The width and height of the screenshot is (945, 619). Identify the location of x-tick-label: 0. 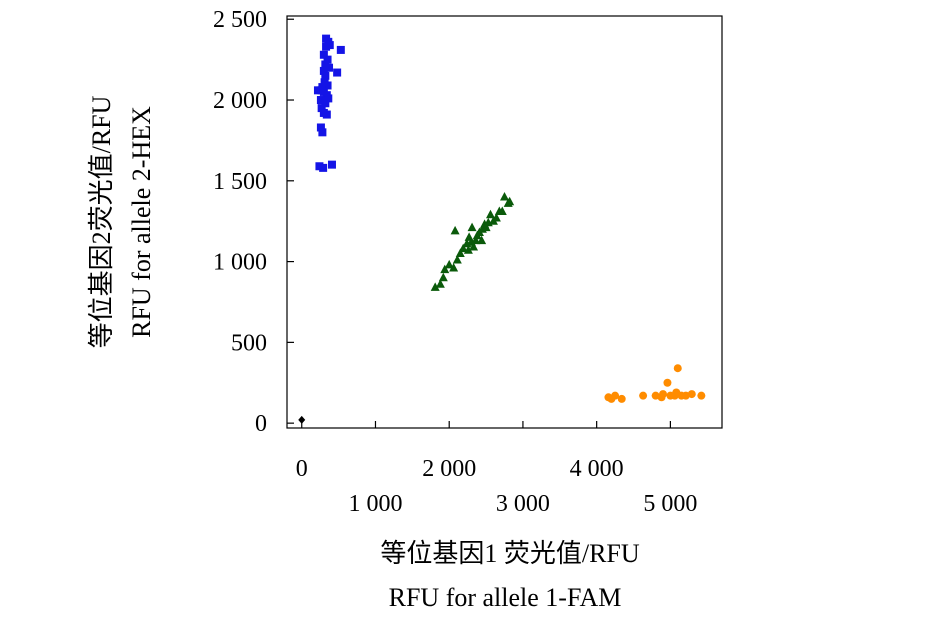
(302, 469).